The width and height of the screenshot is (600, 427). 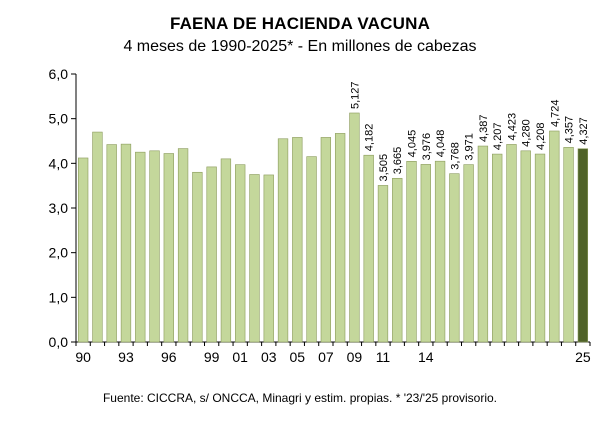 What do you see at coordinates (59, 208) in the screenshot?
I see `y-tick-label: 3,0` at bounding box center [59, 208].